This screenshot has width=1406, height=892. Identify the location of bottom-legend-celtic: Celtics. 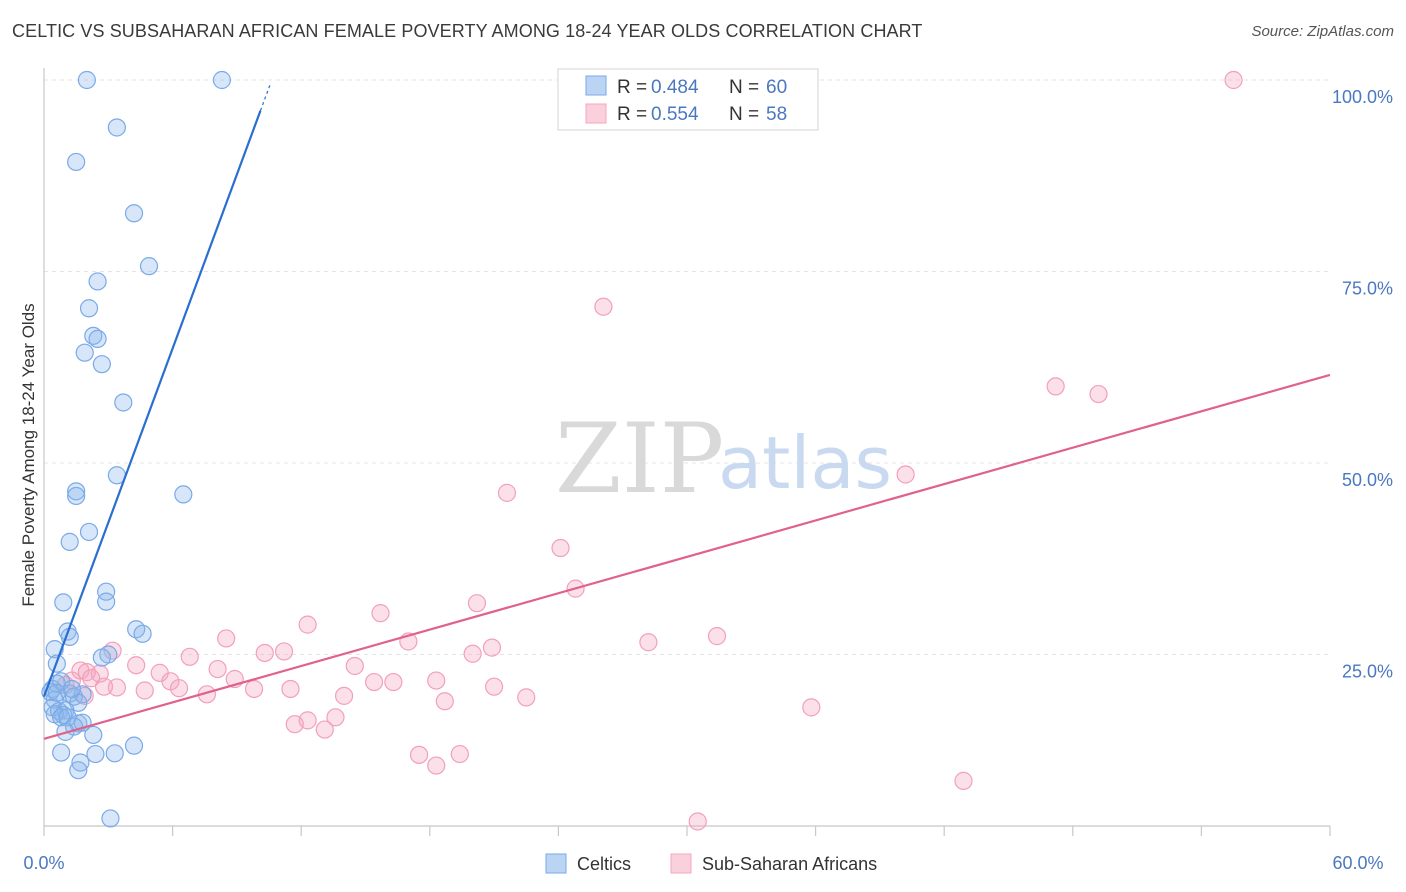
(604, 864).